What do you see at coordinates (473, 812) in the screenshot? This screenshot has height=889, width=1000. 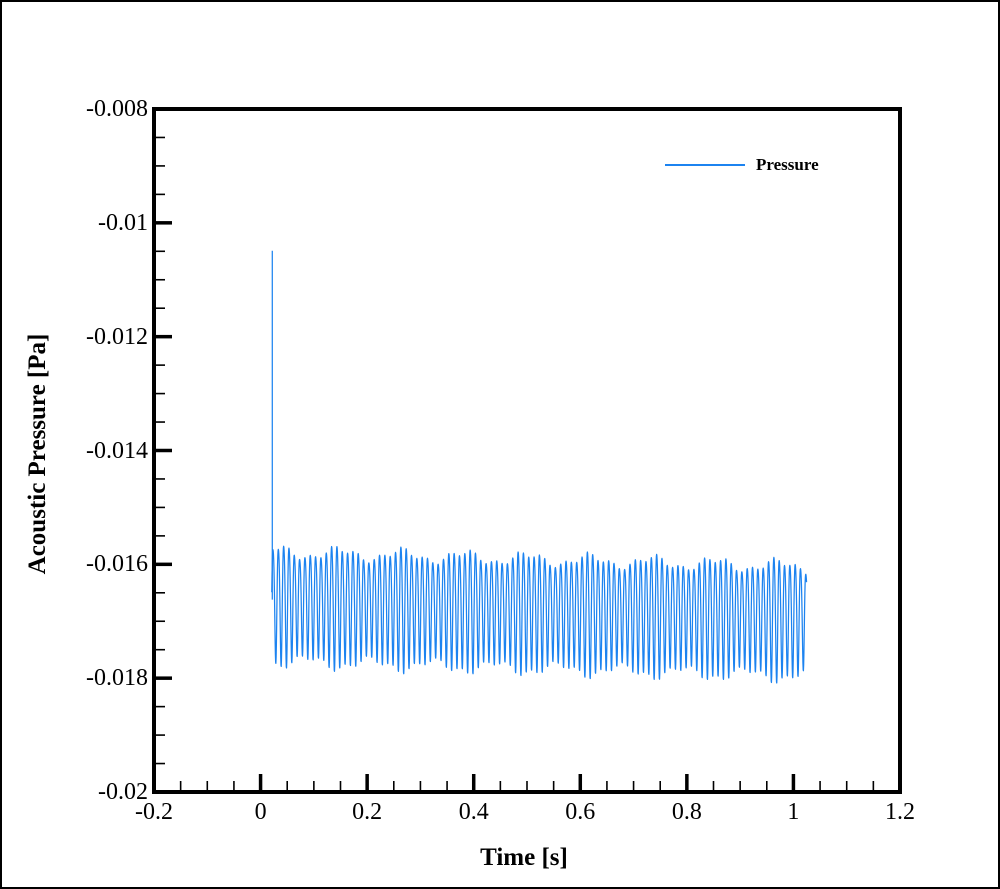 I see `x-tick-label: 0.4` at bounding box center [473, 812].